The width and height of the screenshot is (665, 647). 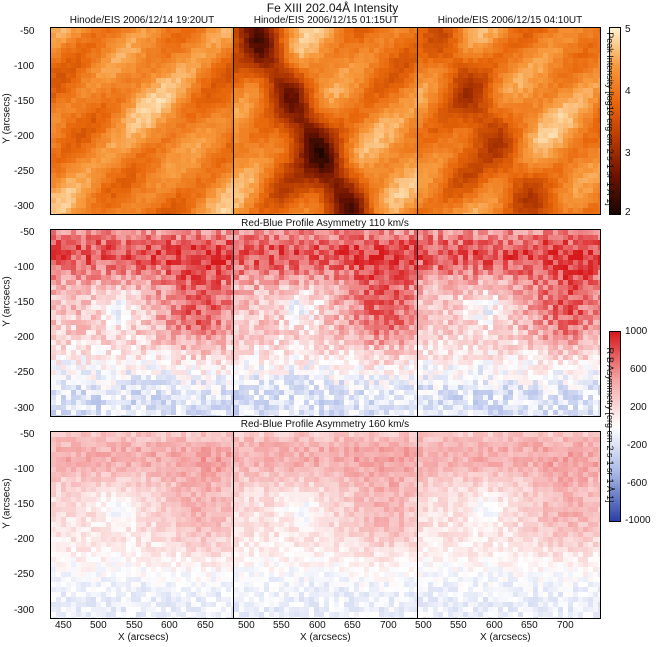 I want to click on cbar-tick: 5, so click(x=628, y=29).